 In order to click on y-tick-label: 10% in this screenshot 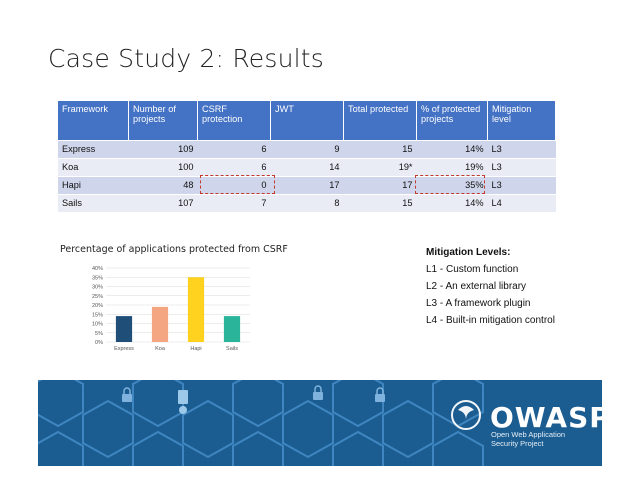, I will do `click(97, 325)`.